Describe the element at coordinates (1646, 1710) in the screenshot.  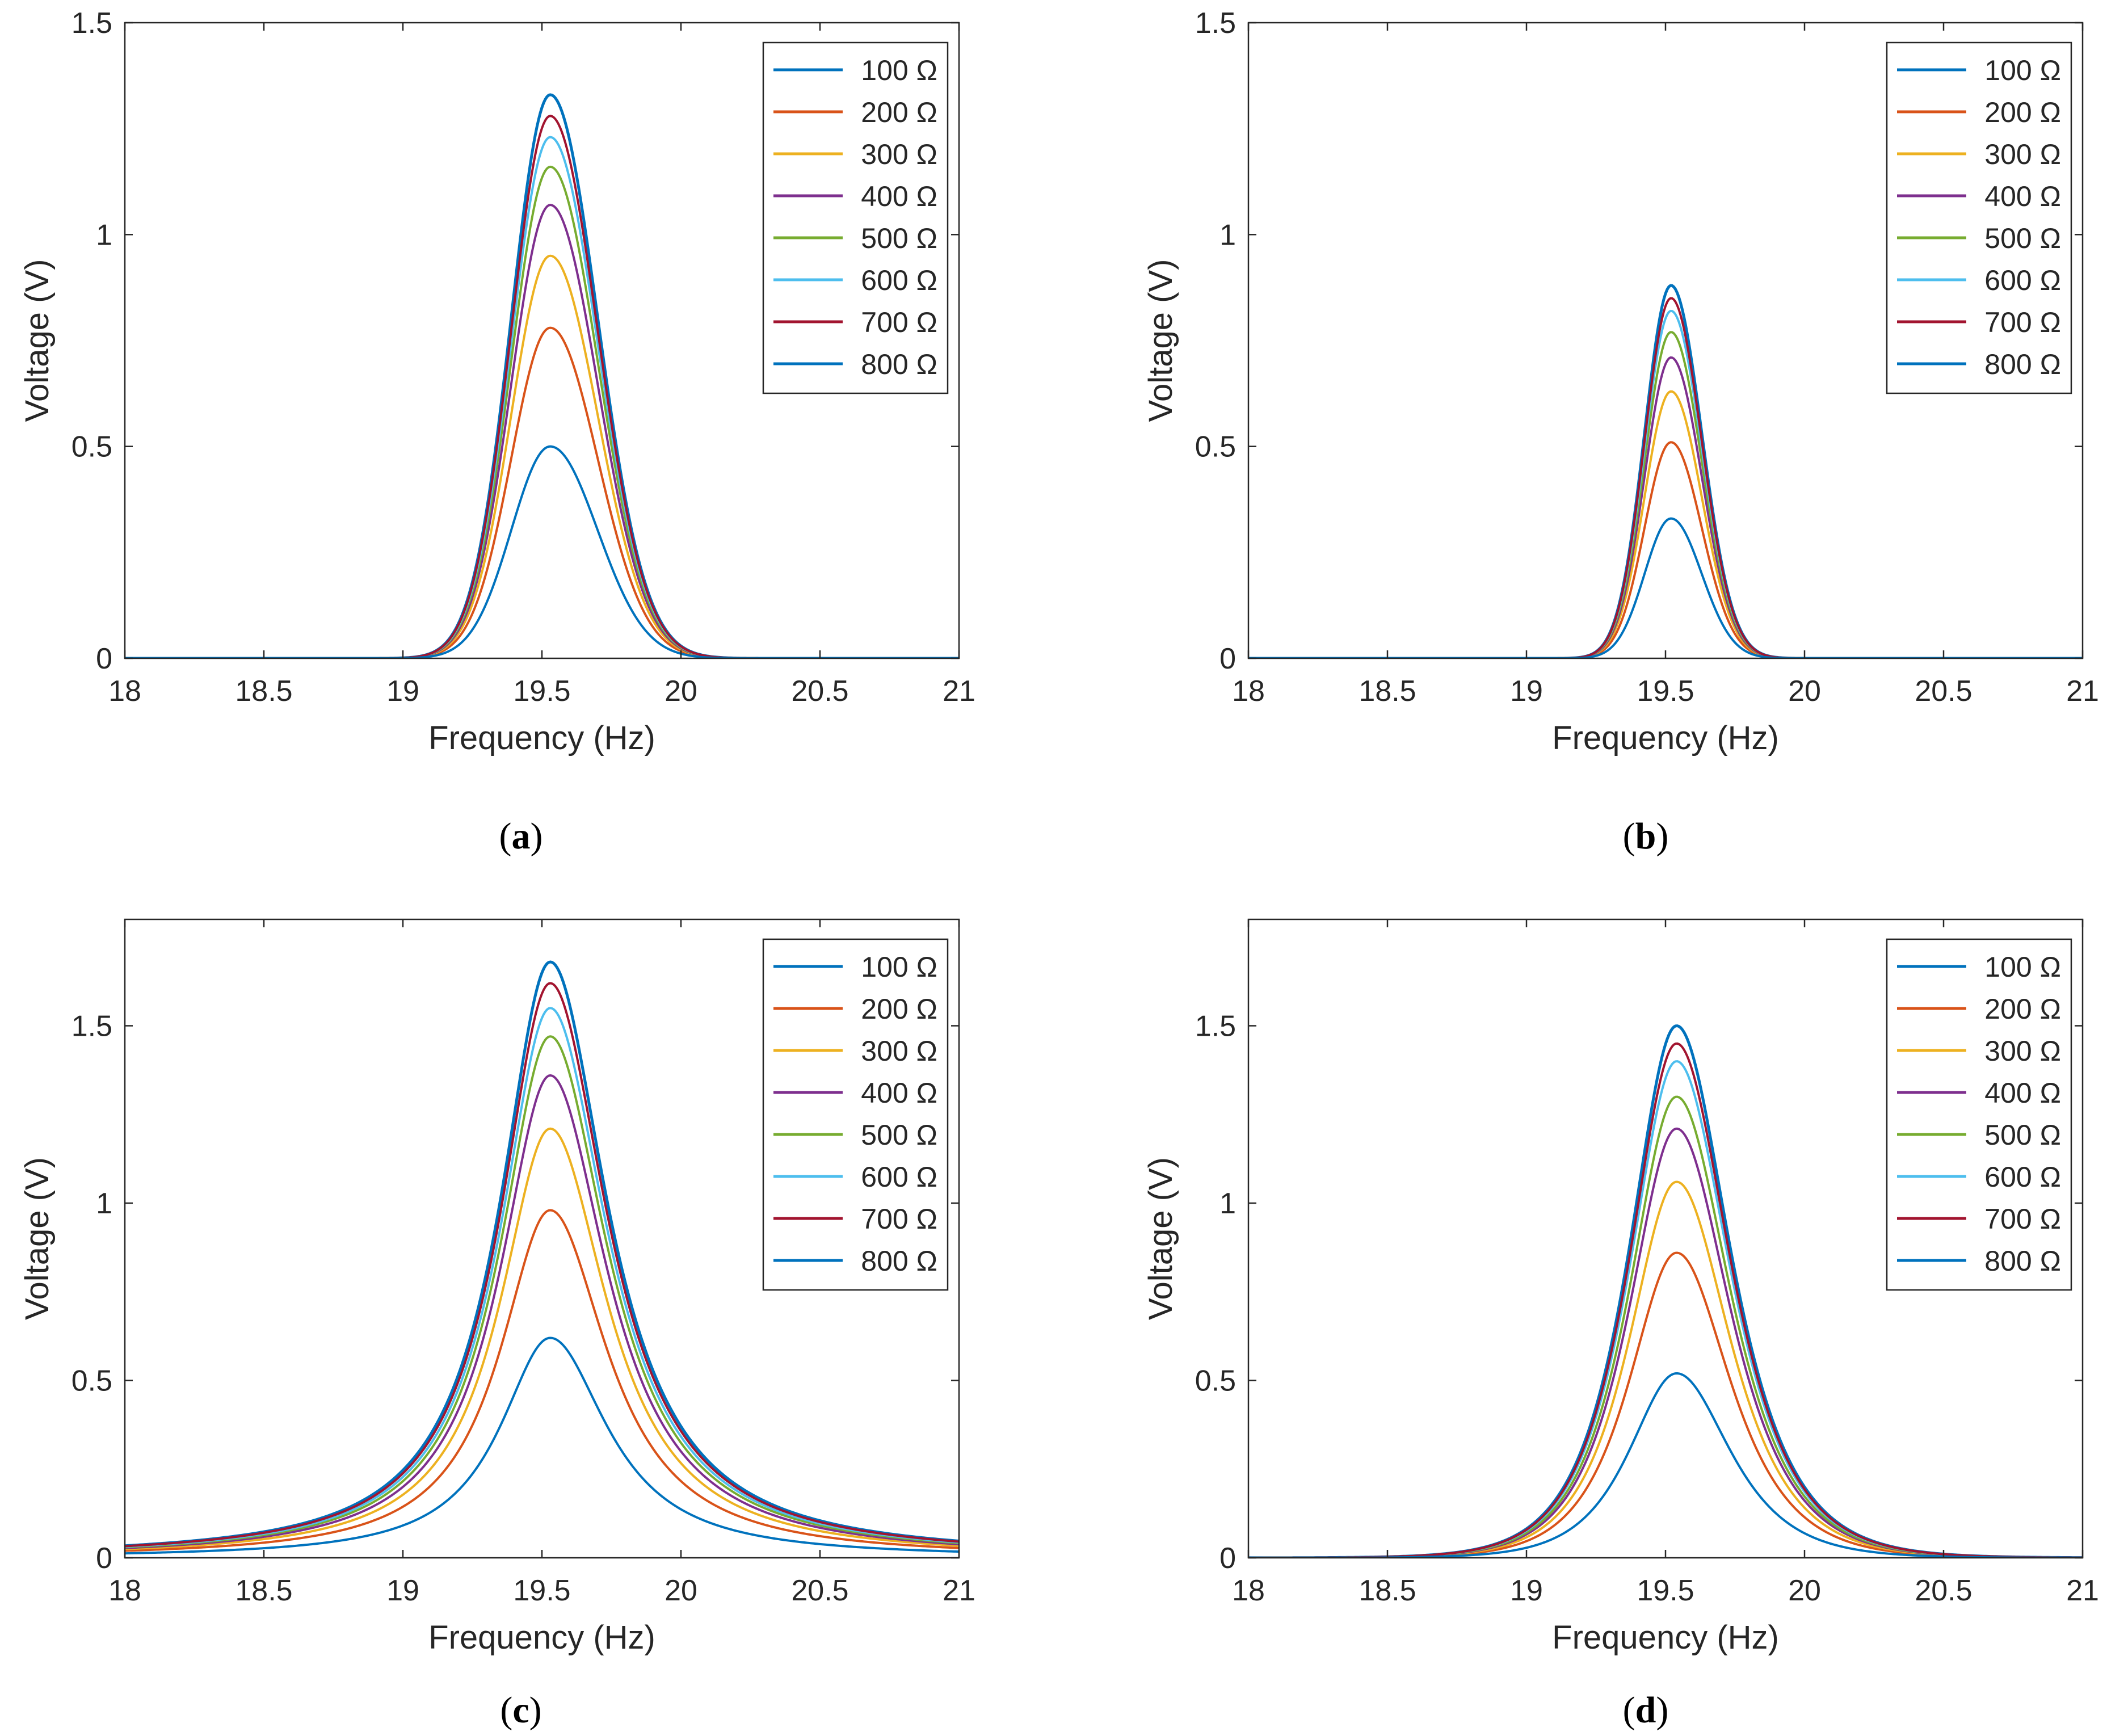
I see `panel-caption: (d)` at that location.